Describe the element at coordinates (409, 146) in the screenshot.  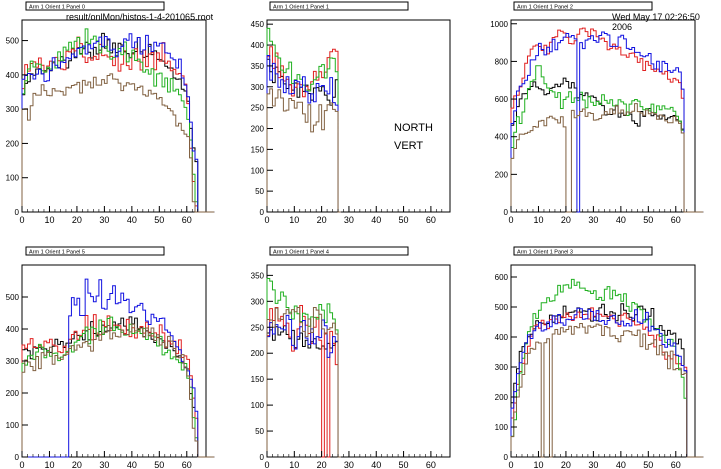
I see `vert-label: VERT` at that location.